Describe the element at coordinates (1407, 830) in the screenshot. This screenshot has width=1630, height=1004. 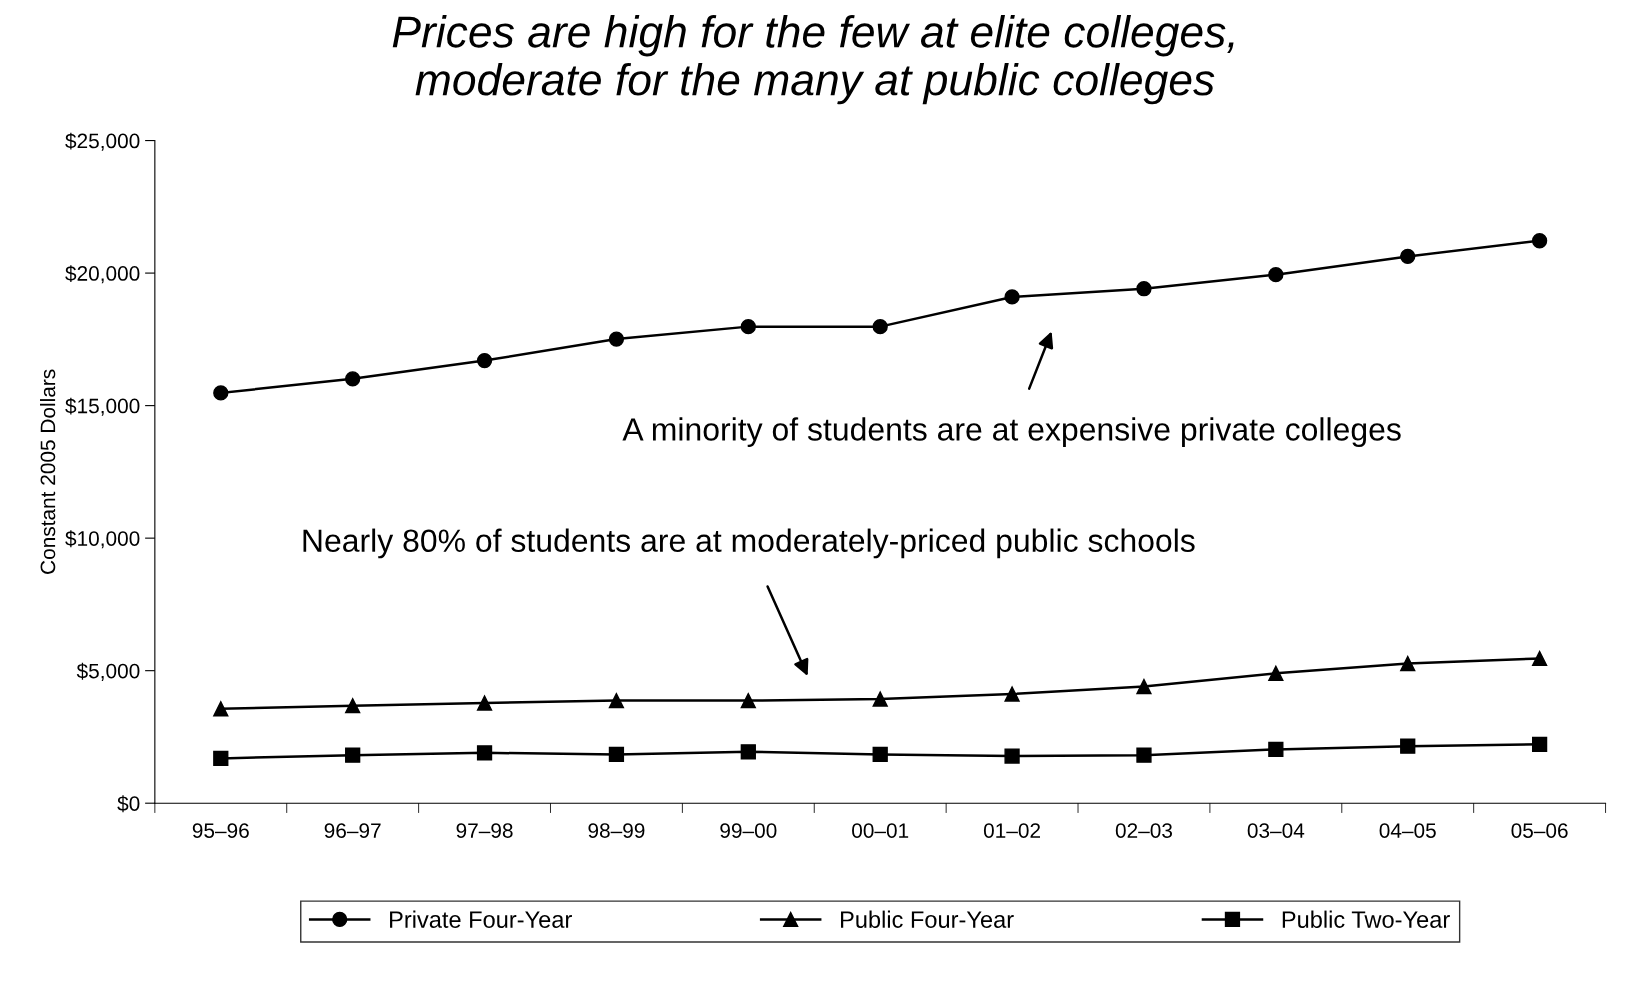
I see `x-tick-label: 04–05` at that location.